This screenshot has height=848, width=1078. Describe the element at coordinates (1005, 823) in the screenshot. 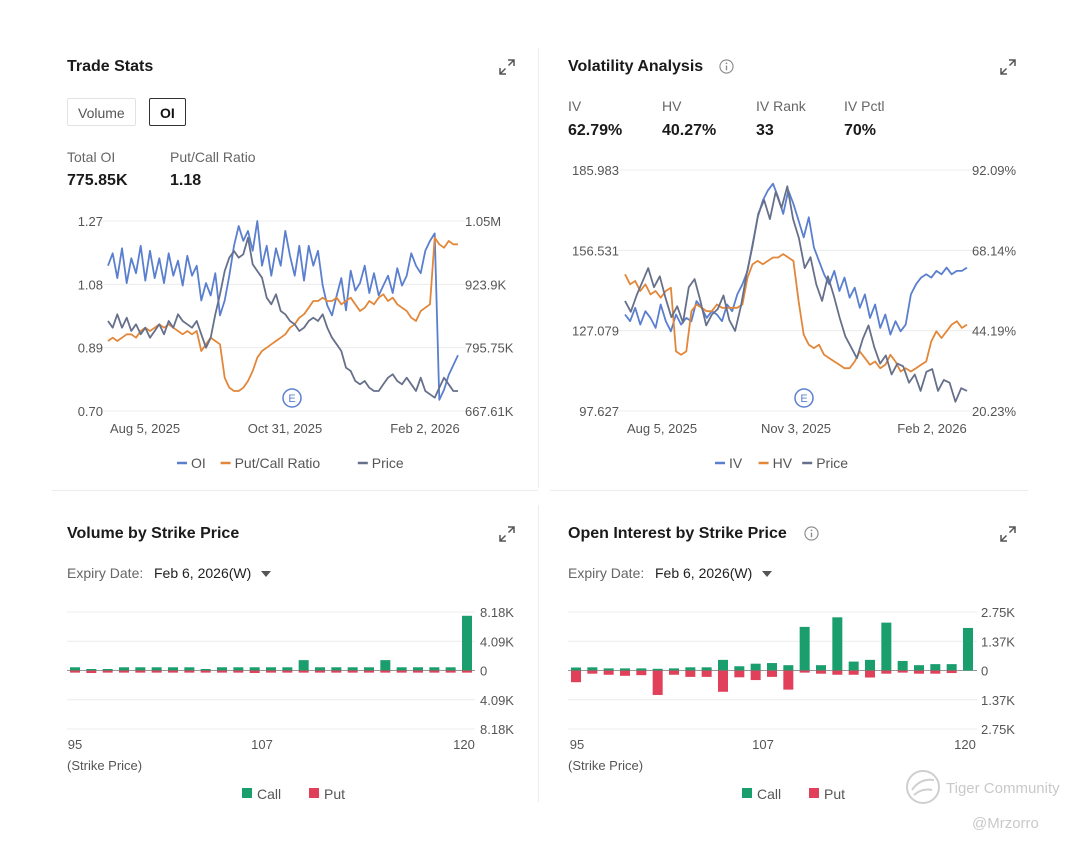

I see `watermark-user: @Mrzorro` at that location.